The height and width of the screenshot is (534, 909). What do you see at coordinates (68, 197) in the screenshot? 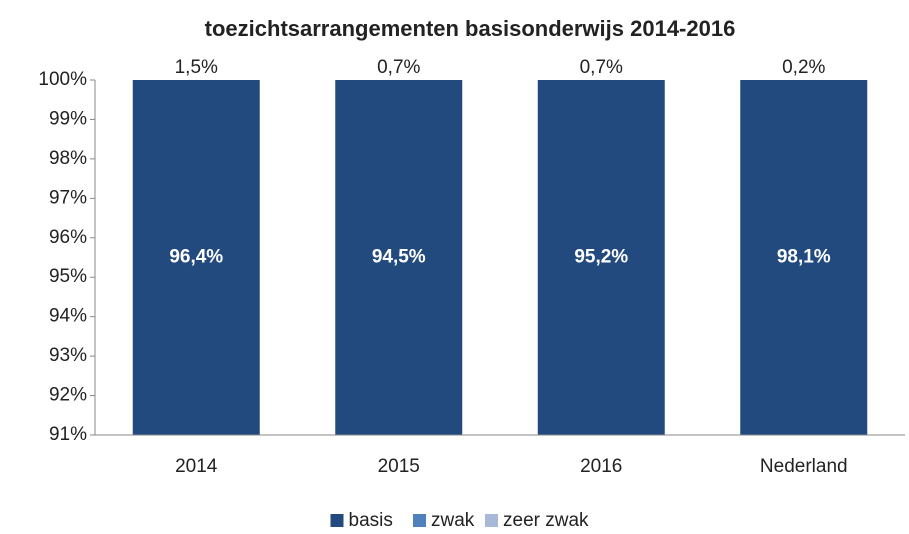
I see `y-tick-label: 97%` at bounding box center [68, 197].